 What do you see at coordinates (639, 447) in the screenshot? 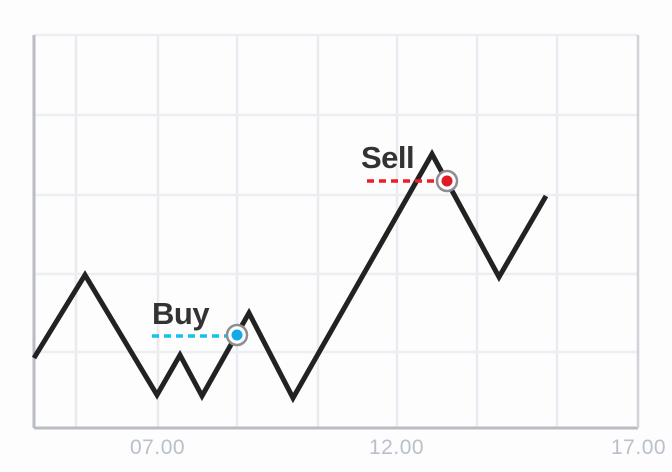
I see `x-tick-label-17: 17.00` at bounding box center [639, 447].